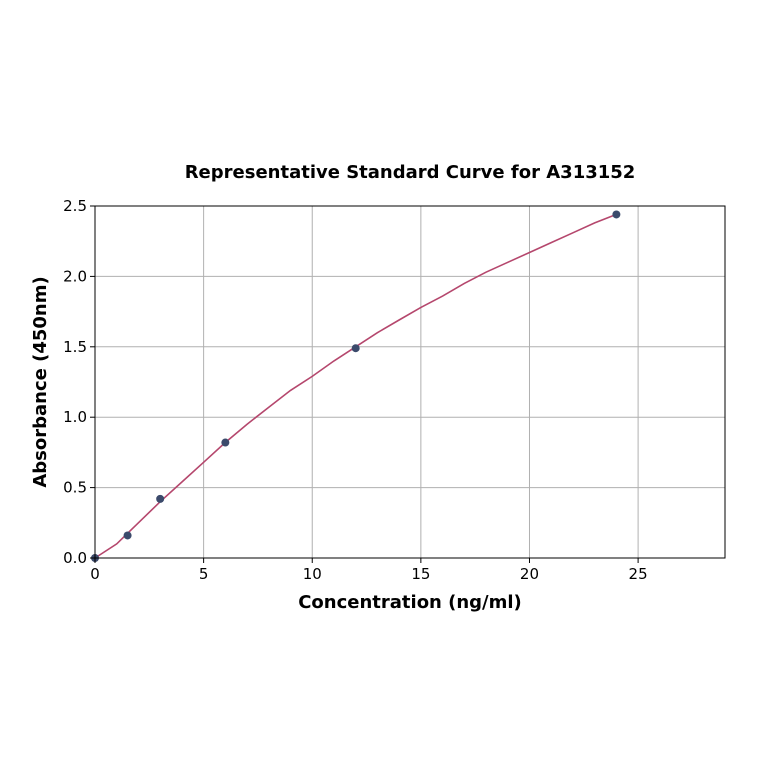 The image size is (764, 764). I want to click on x-tick-label: 25, so click(638, 574).